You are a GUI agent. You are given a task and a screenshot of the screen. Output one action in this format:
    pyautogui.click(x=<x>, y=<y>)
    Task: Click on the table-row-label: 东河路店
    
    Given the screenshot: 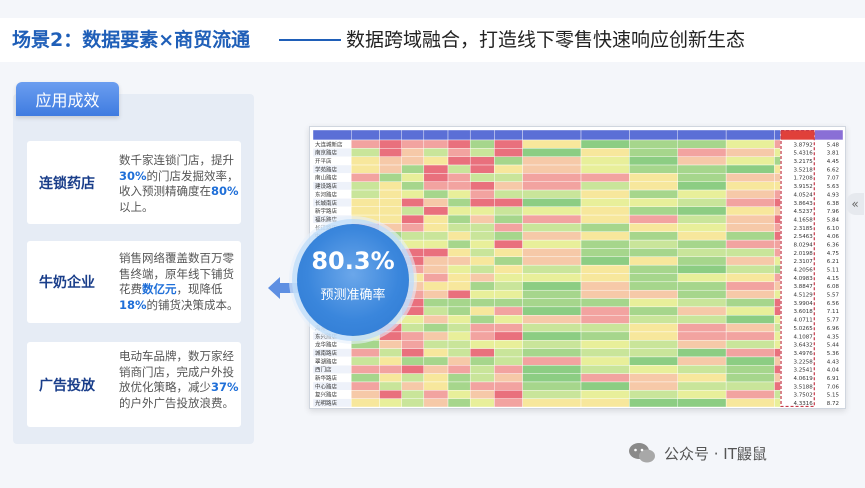 What is the action you would take?
    pyautogui.click(x=326, y=194)
    